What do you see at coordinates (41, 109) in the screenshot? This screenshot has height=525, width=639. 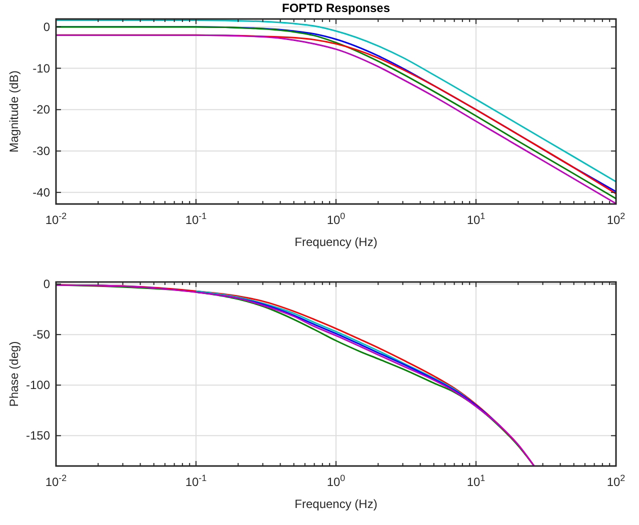 I see `y-tick-label: -20` at bounding box center [41, 109].